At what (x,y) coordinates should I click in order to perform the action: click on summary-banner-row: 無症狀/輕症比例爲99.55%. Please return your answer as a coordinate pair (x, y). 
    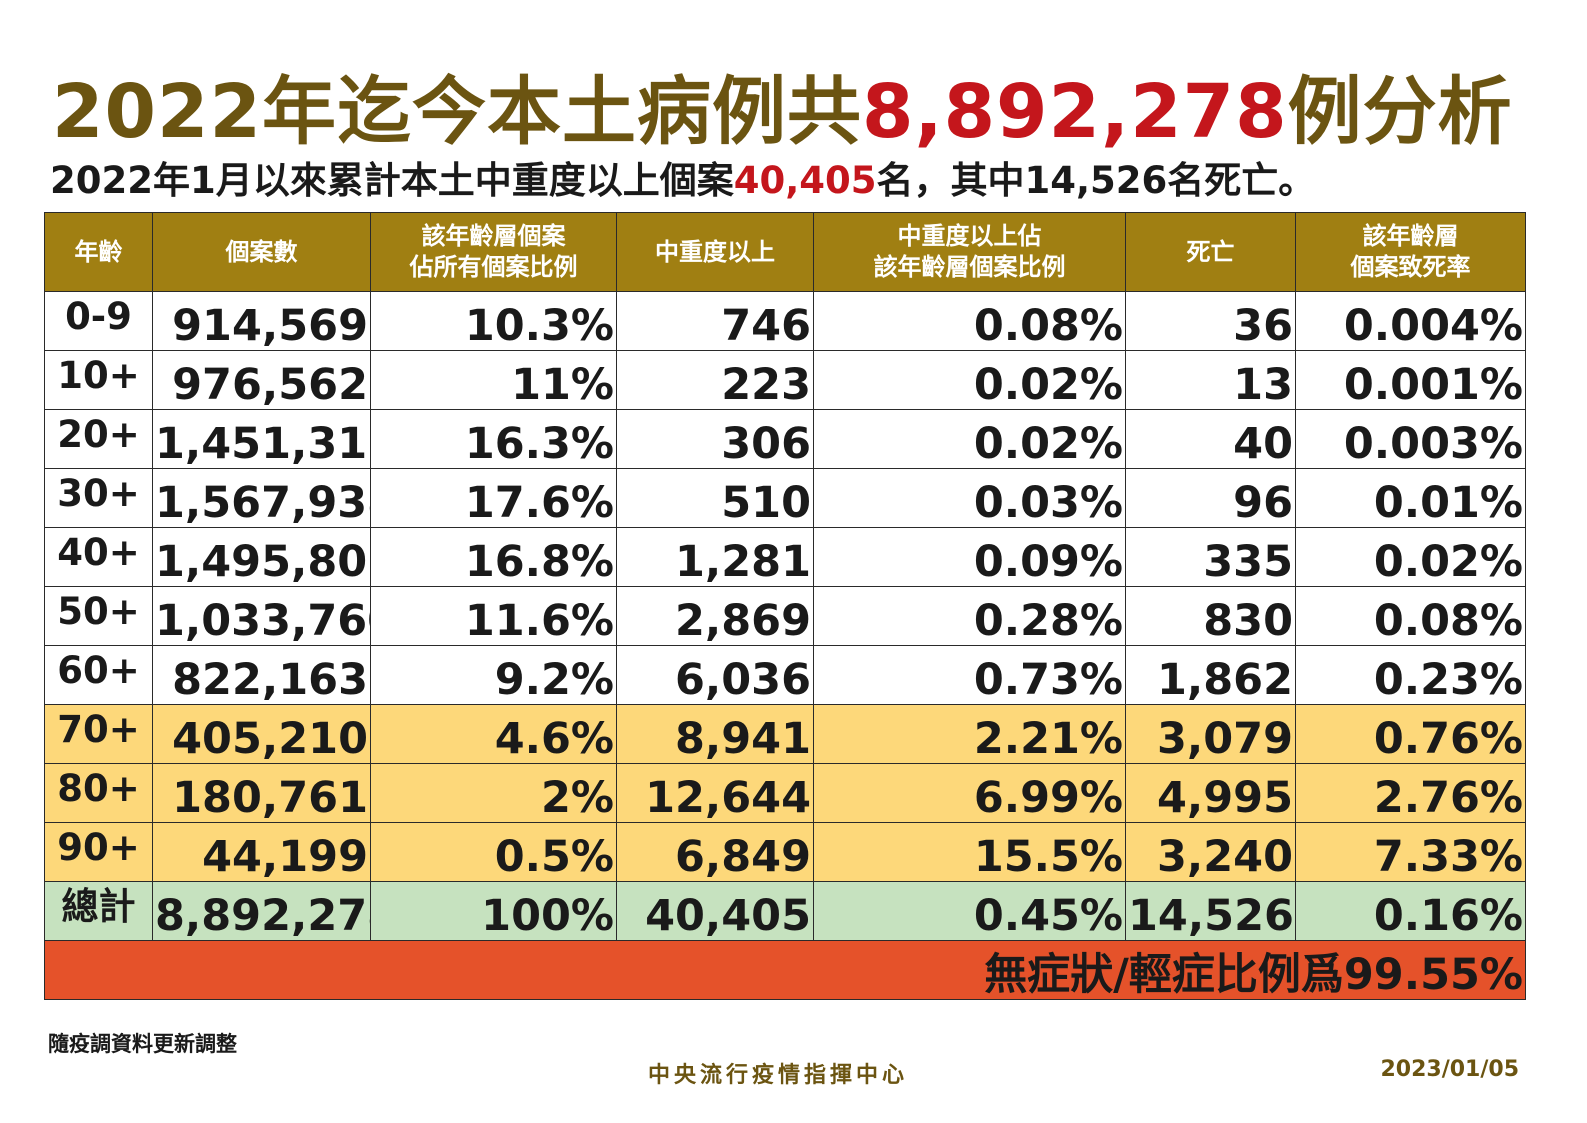
    Looking at the image, I should click on (785, 970).